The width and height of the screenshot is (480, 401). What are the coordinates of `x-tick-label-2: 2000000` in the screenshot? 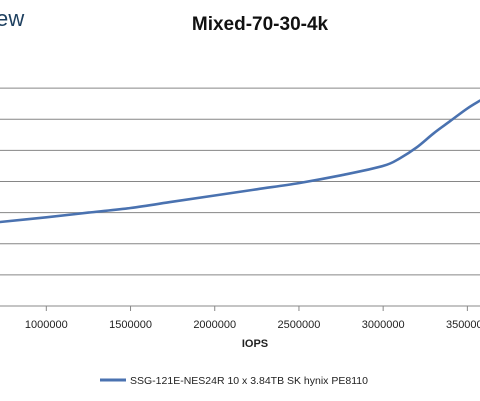 It's located at (214, 325).